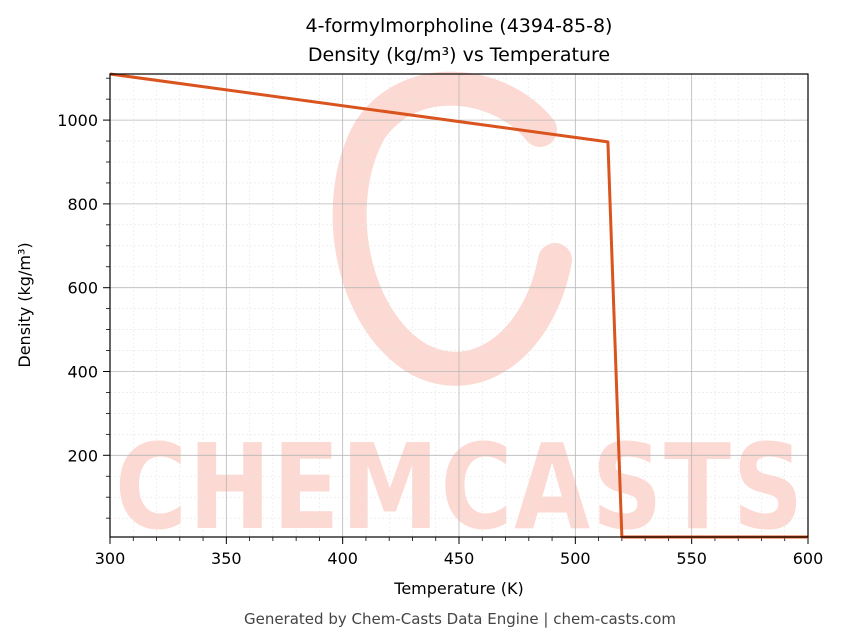  What do you see at coordinates (82, 371) in the screenshot?
I see `y-tick-label: 400` at bounding box center [82, 371].